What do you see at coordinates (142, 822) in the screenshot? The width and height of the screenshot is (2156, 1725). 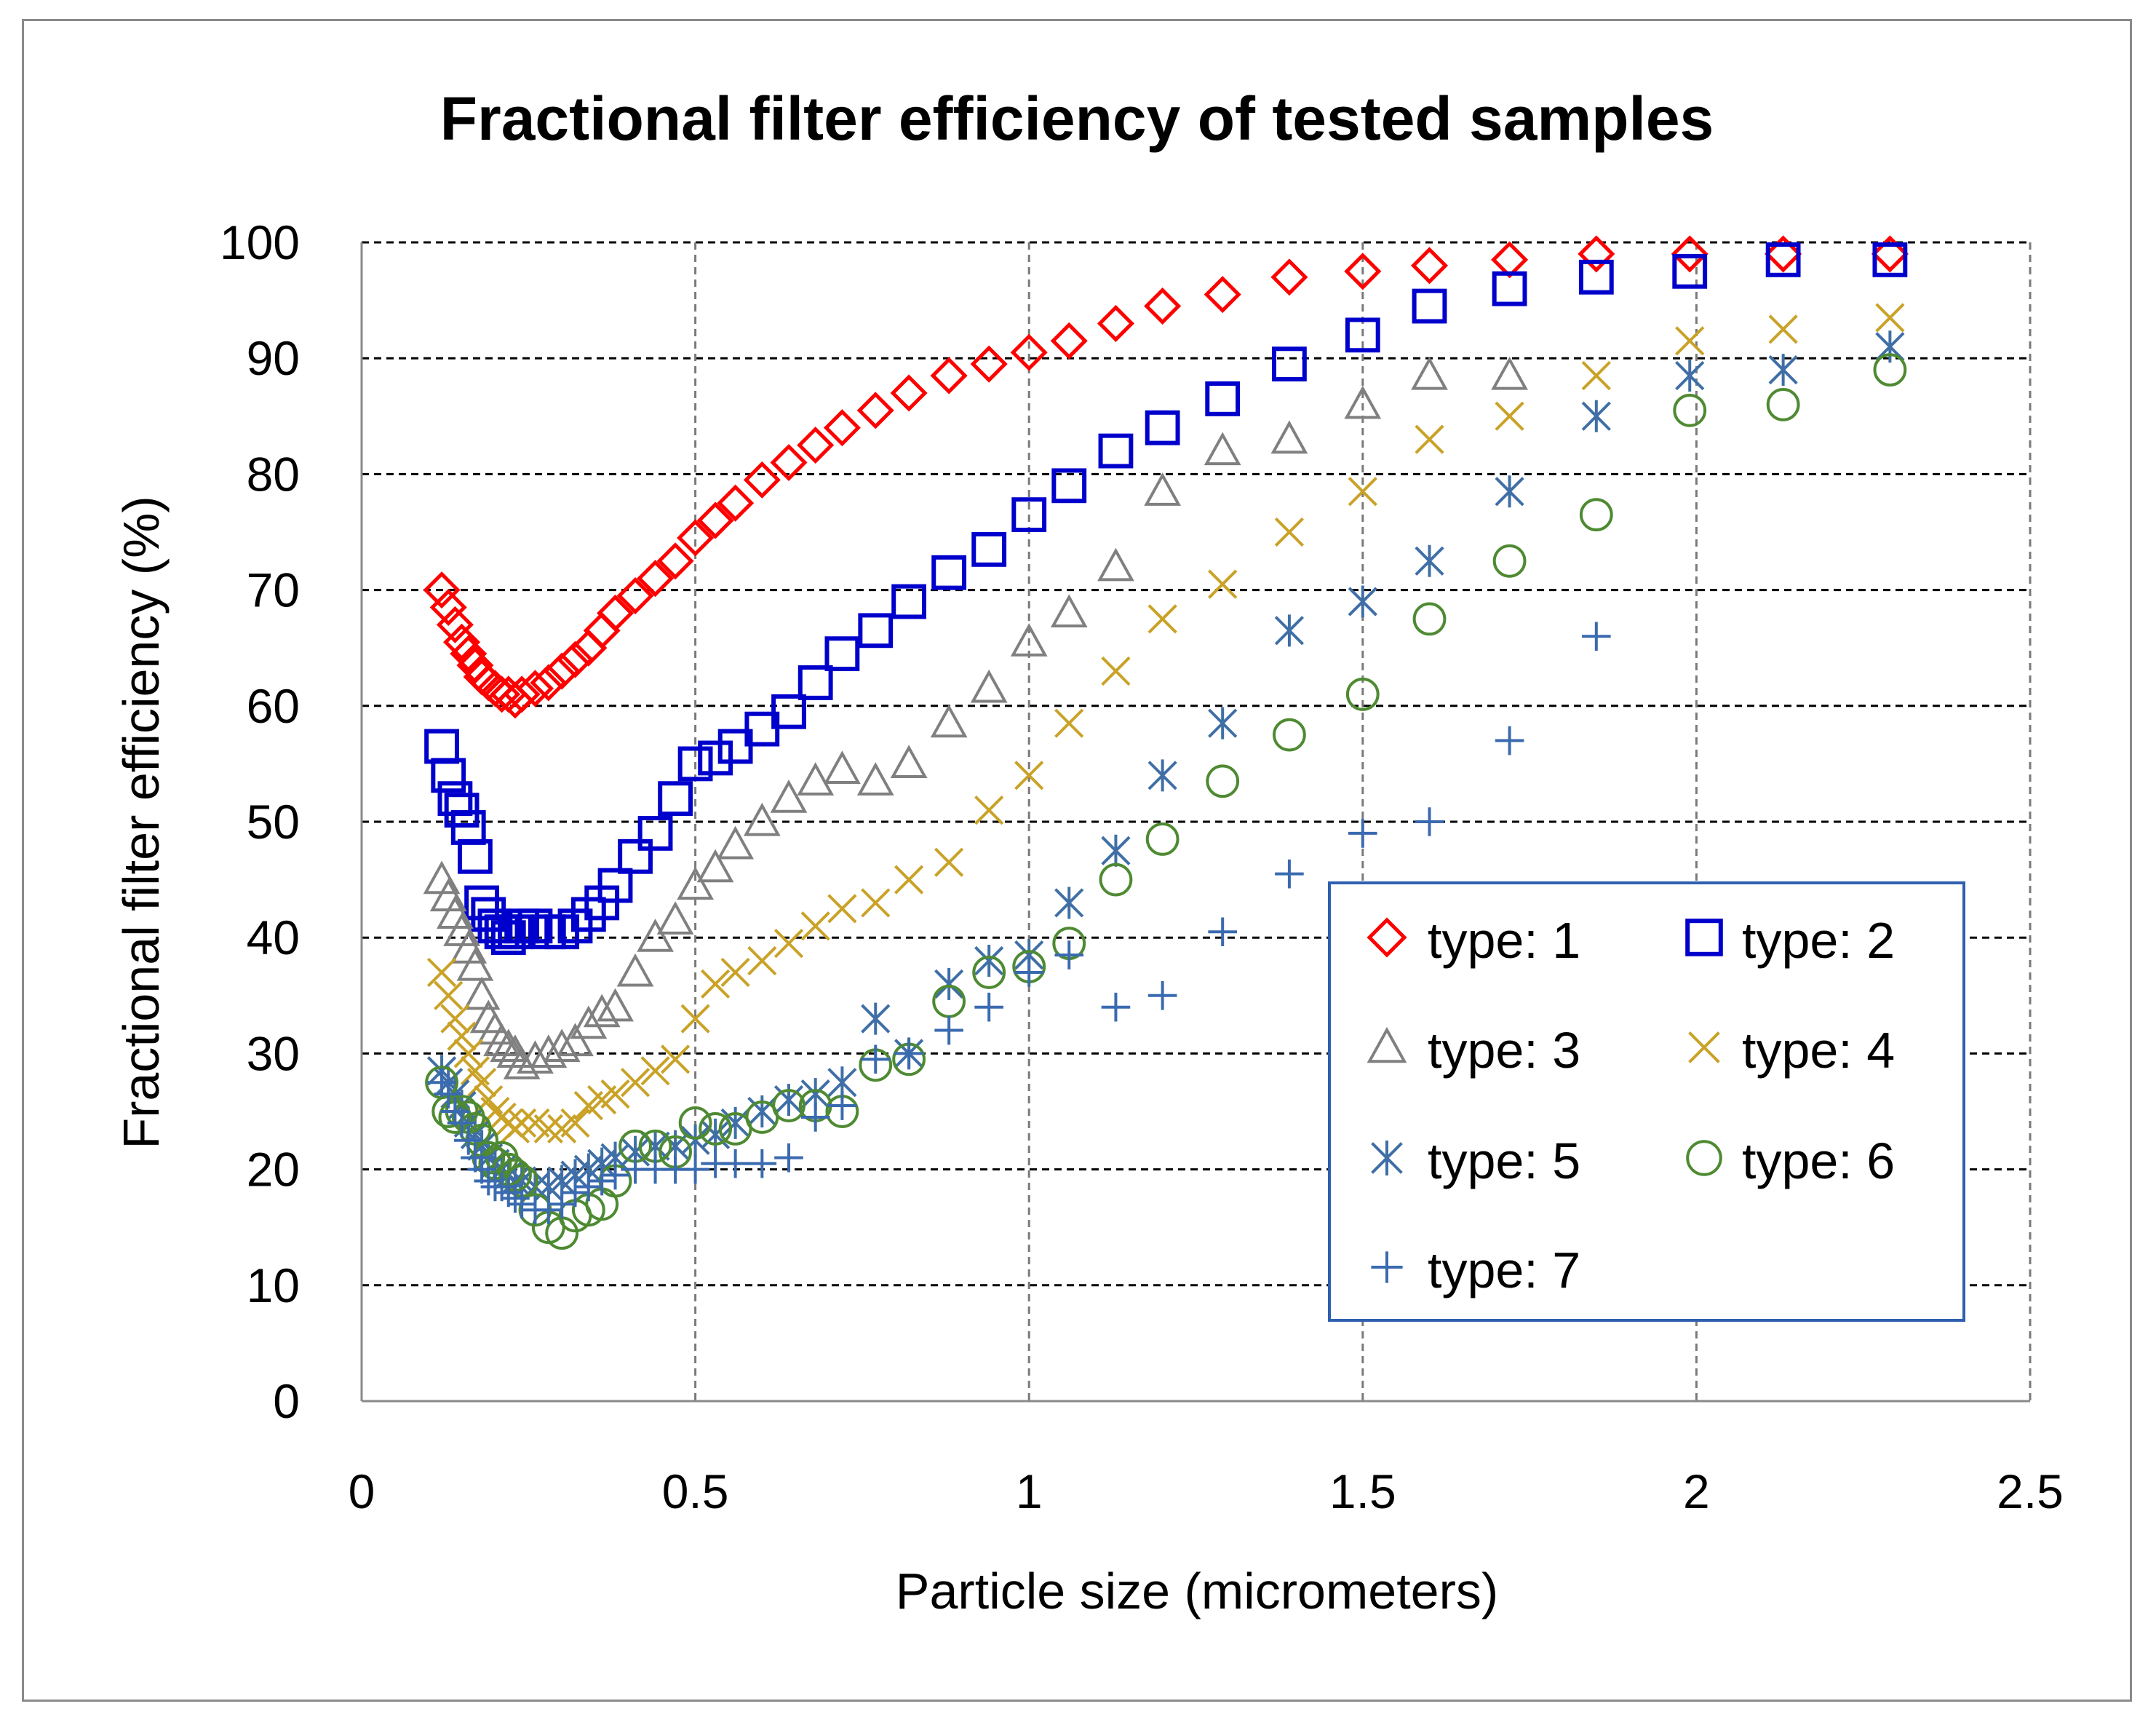 I see `y-axis-label: Fractional filter efficiency (%)` at bounding box center [142, 822].